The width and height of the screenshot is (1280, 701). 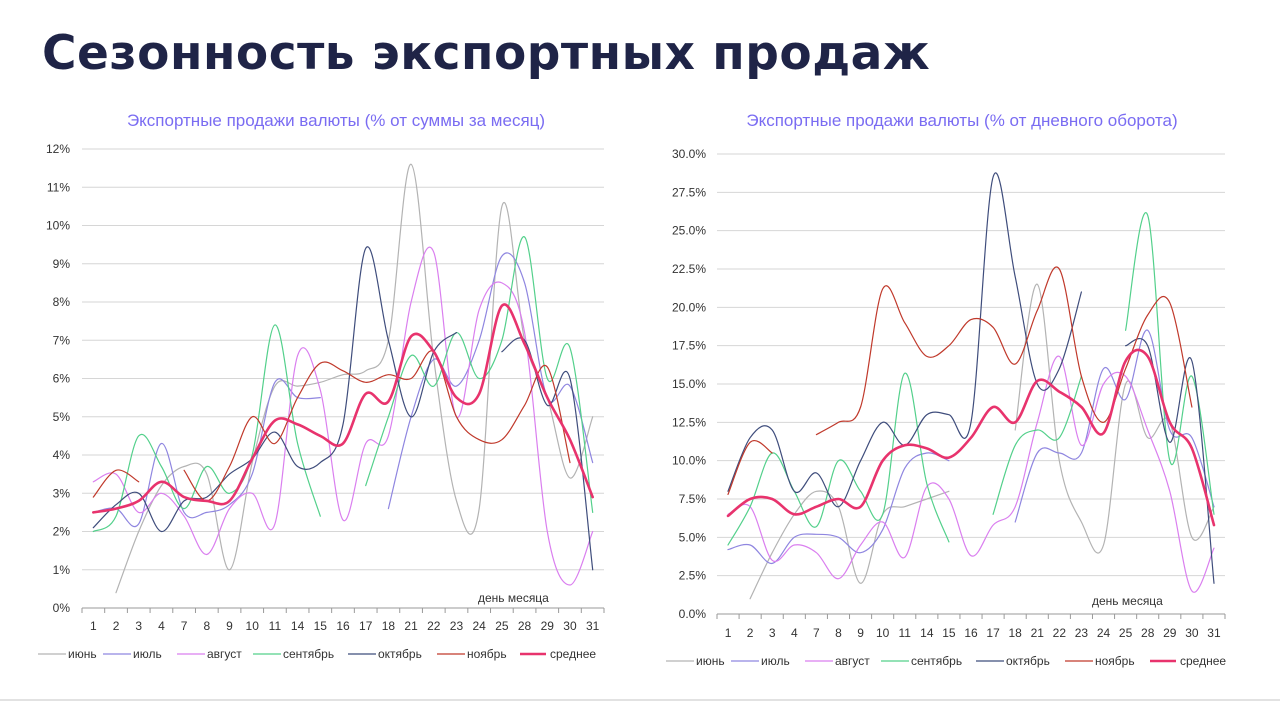 I want to click on right-y-tick-label: 15.0%, so click(x=689, y=384).